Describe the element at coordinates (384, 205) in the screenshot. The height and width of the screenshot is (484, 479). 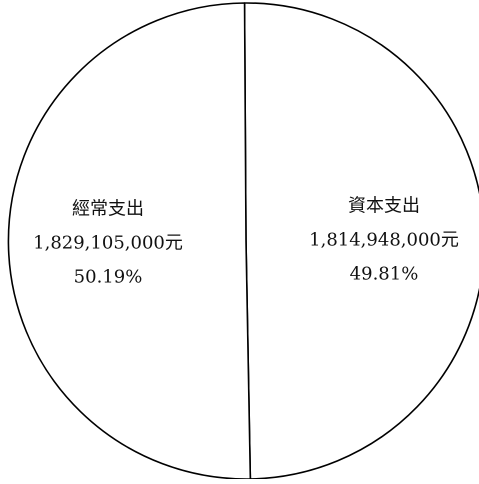
I see `slice-label-name: 資本支出` at that location.